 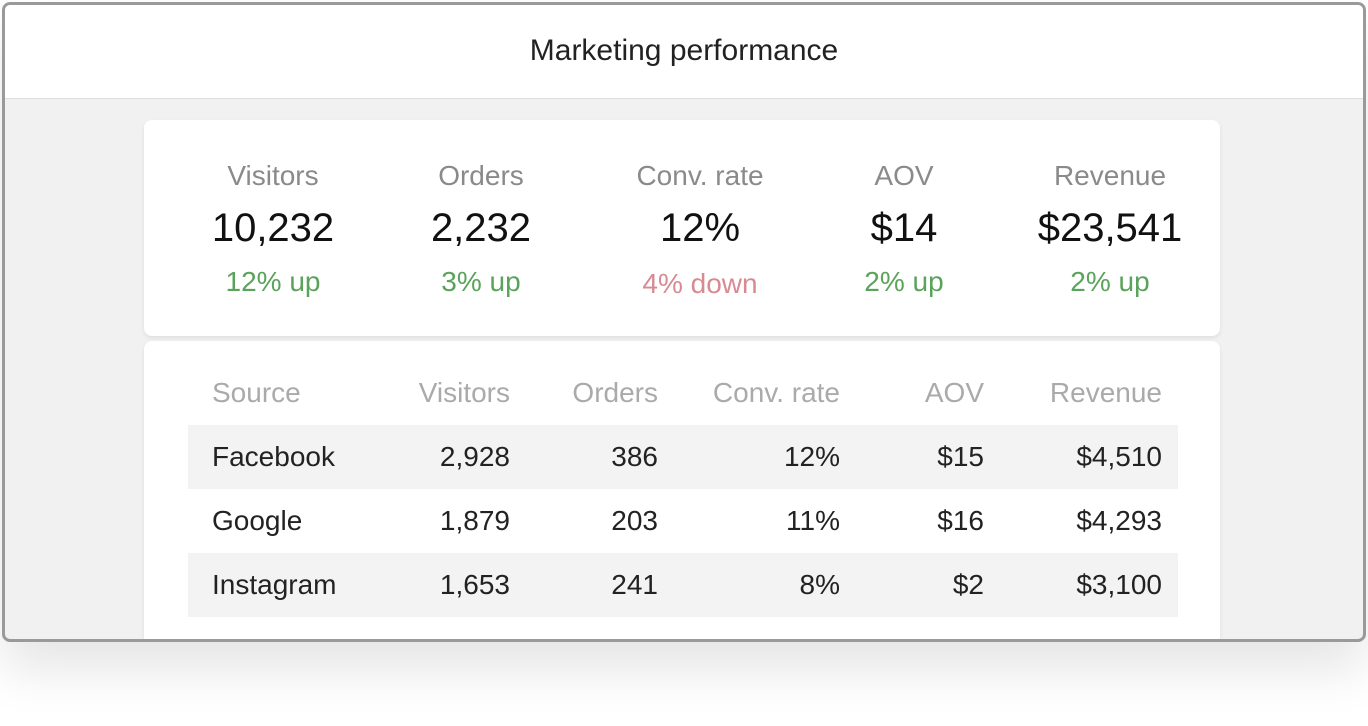 What do you see at coordinates (904, 175) in the screenshot?
I see `kpi-label: AOV` at bounding box center [904, 175].